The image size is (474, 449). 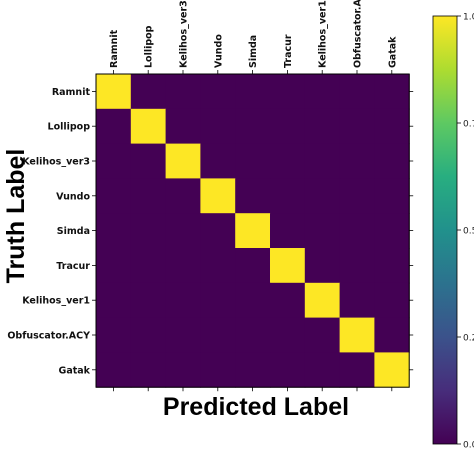 I want to click on x-tick-label: Vundo, so click(x=218, y=51).